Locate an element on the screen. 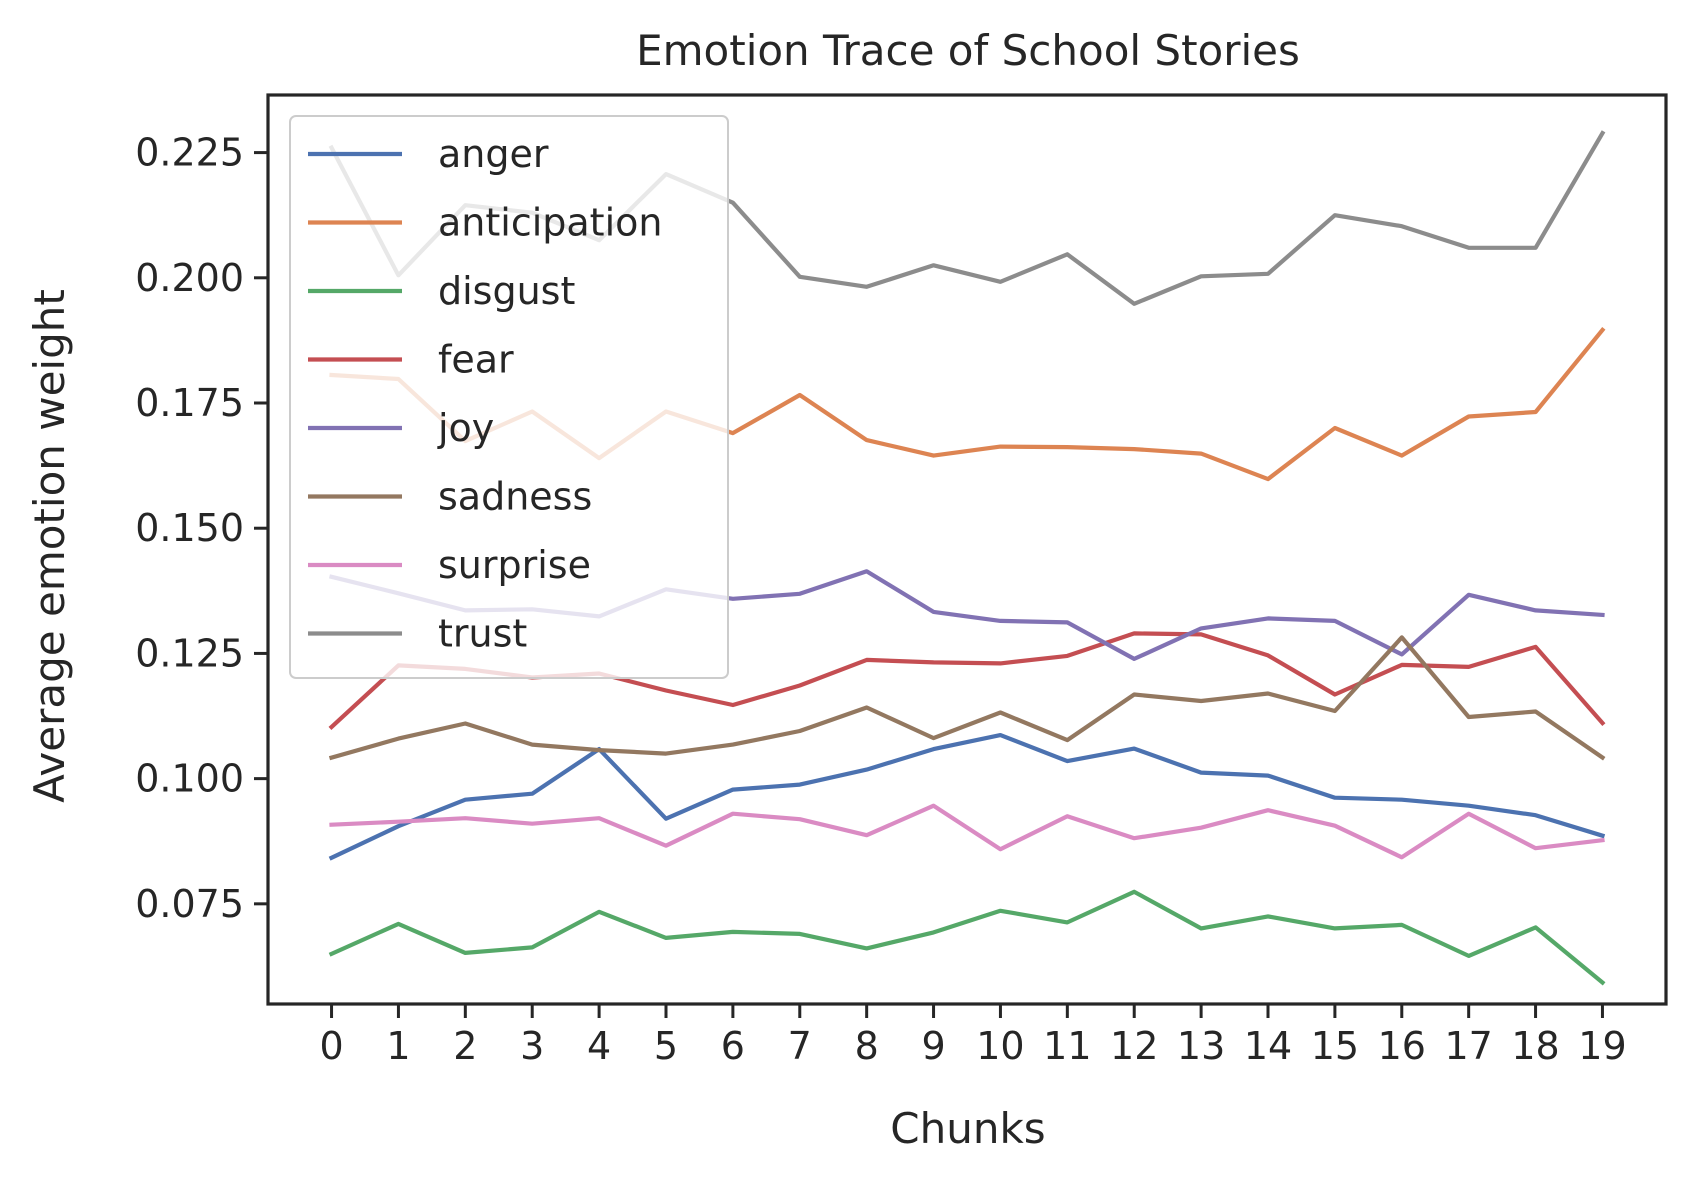 The width and height of the screenshot is (1690, 1178). x-tick-label: 7 is located at coordinates (800, 1046).